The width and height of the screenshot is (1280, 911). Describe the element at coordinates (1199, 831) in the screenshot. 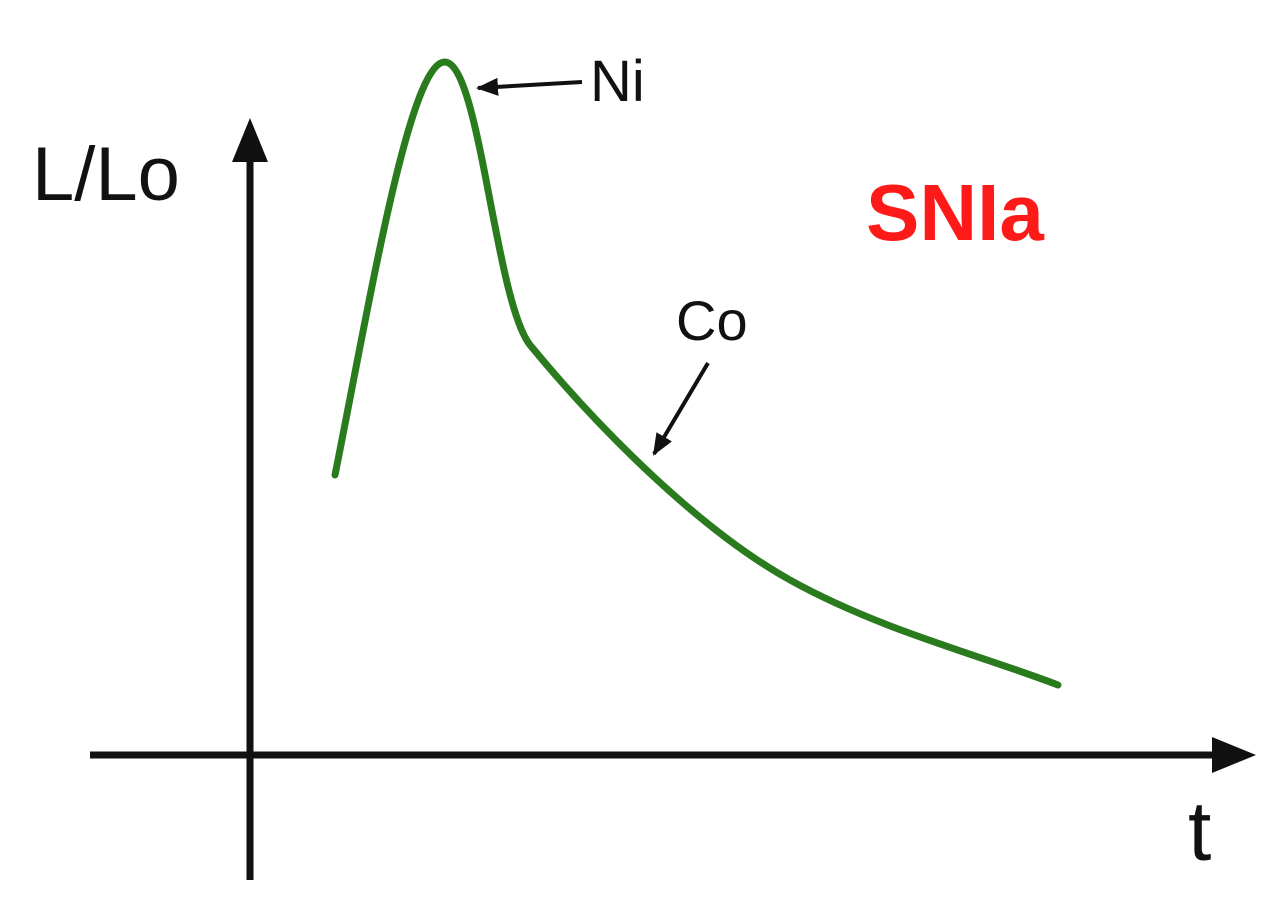

I see `x-axis-label: t` at that location.